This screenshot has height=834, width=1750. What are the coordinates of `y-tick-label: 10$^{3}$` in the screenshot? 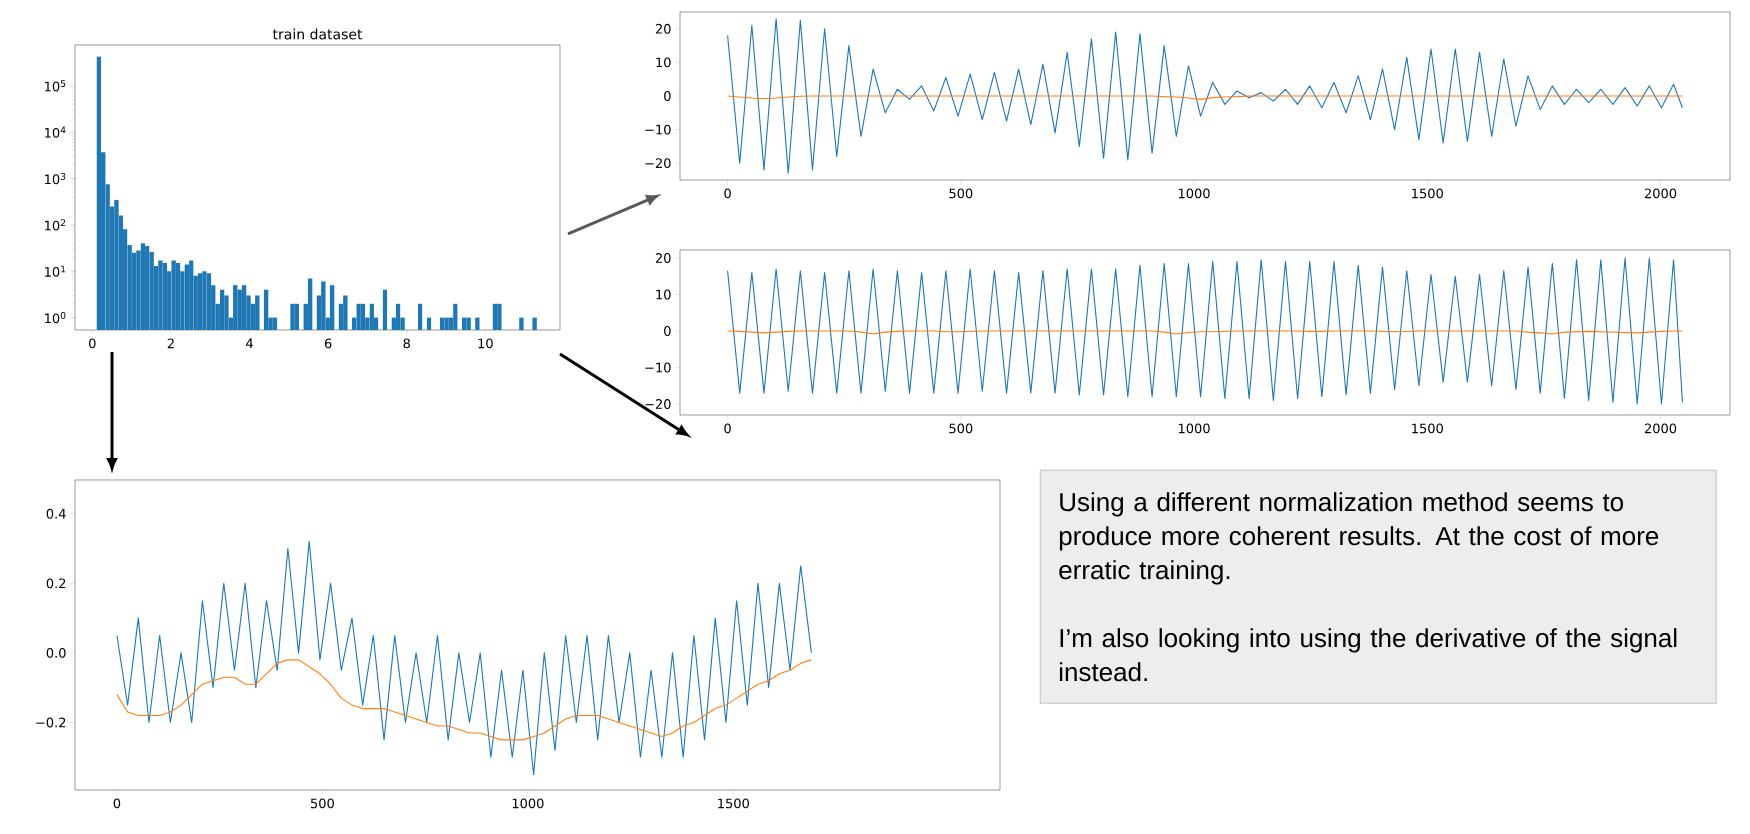 It's located at (55, 178).